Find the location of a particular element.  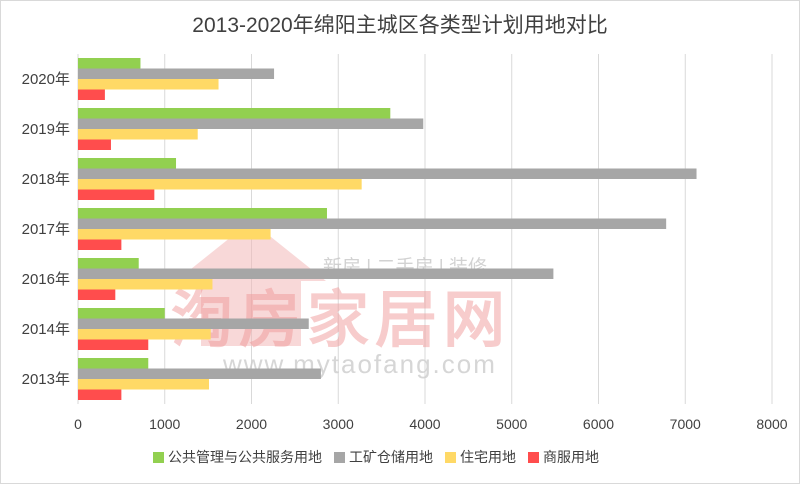

x-tick-label: 8000 is located at coordinates (771, 424).